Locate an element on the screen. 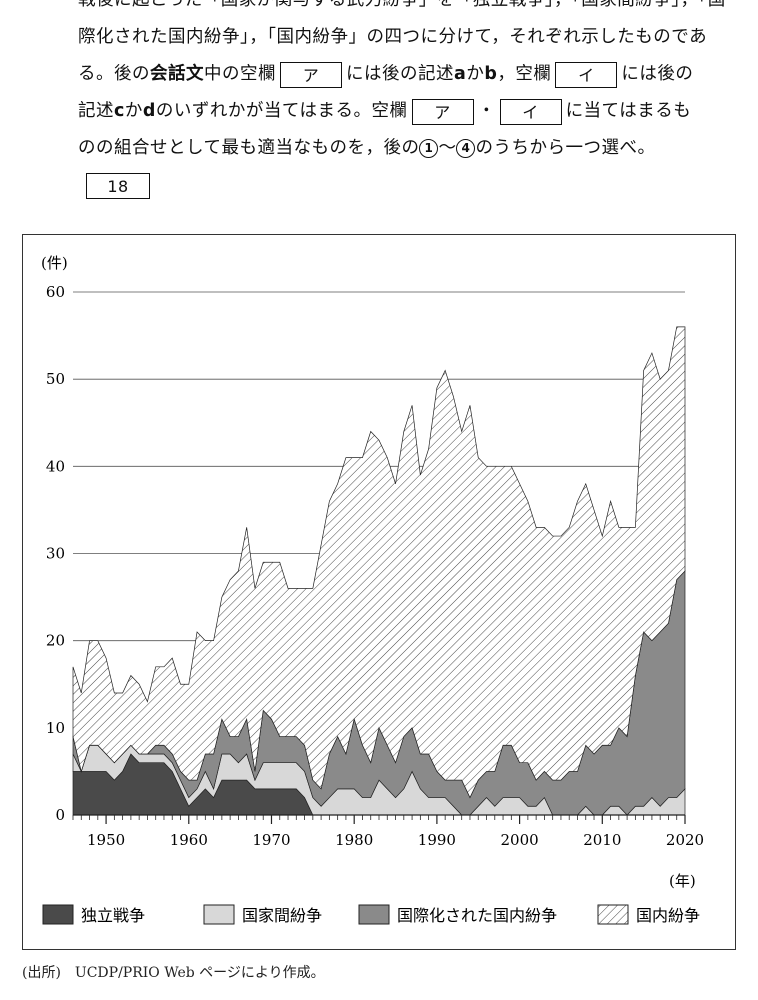 The height and width of the screenshot is (1000, 758). legend-label: 国家間紛争 is located at coordinates (282, 915).